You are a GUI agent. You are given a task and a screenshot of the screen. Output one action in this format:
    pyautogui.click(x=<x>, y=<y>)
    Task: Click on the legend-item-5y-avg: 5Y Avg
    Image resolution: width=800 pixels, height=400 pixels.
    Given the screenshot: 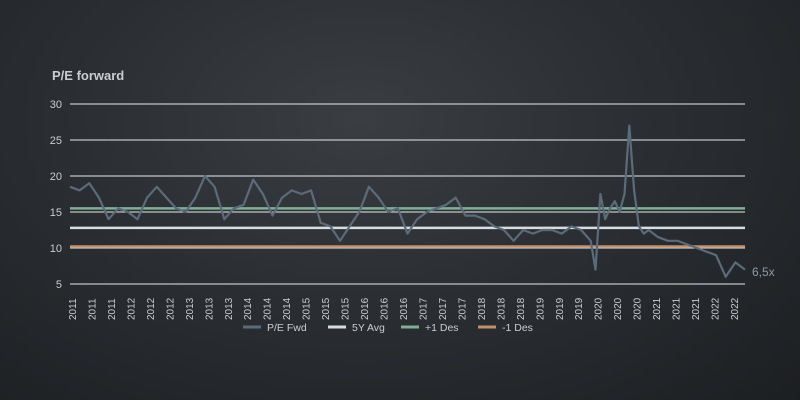 What is the action you would take?
    pyautogui.click(x=356, y=328)
    